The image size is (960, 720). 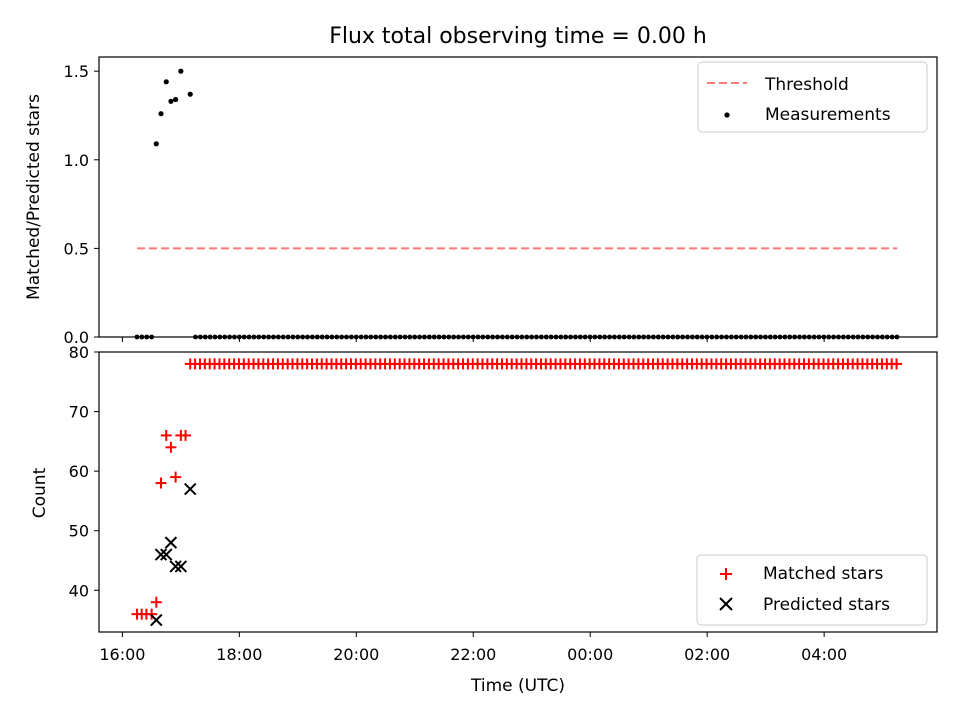 I want to click on matched-stars-legend-swatch, so click(x=726, y=574).